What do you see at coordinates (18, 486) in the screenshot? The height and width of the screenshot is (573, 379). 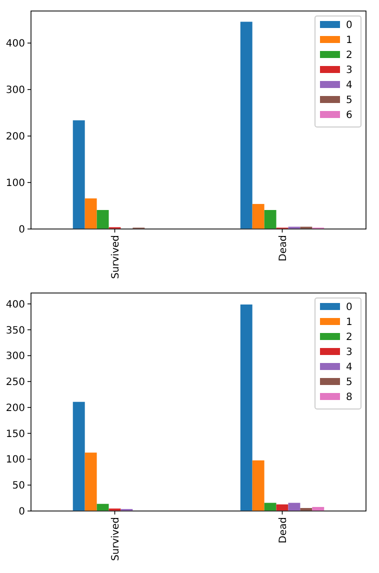 I see `y-tick-label: 50` at bounding box center [18, 486].